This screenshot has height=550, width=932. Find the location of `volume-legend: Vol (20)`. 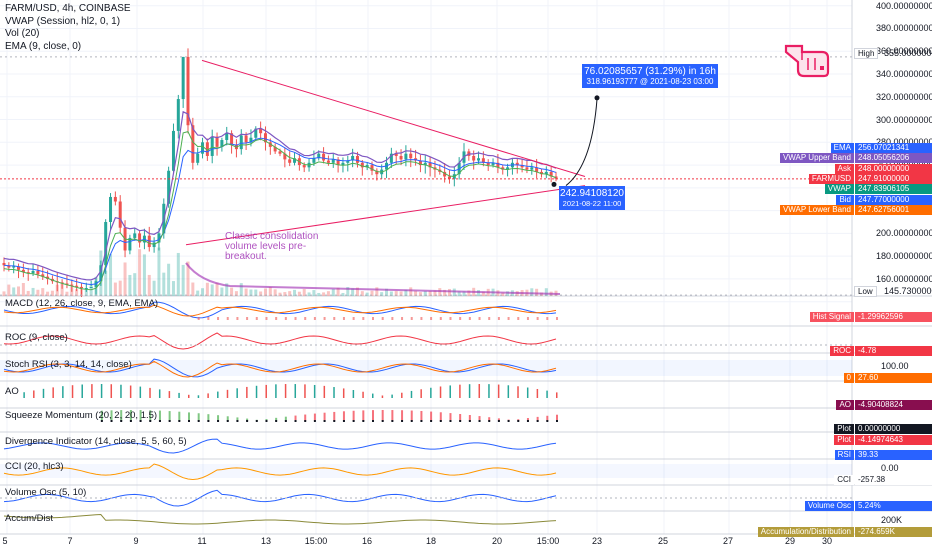

volume-legend: Vol (20) is located at coordinates (22, 33).